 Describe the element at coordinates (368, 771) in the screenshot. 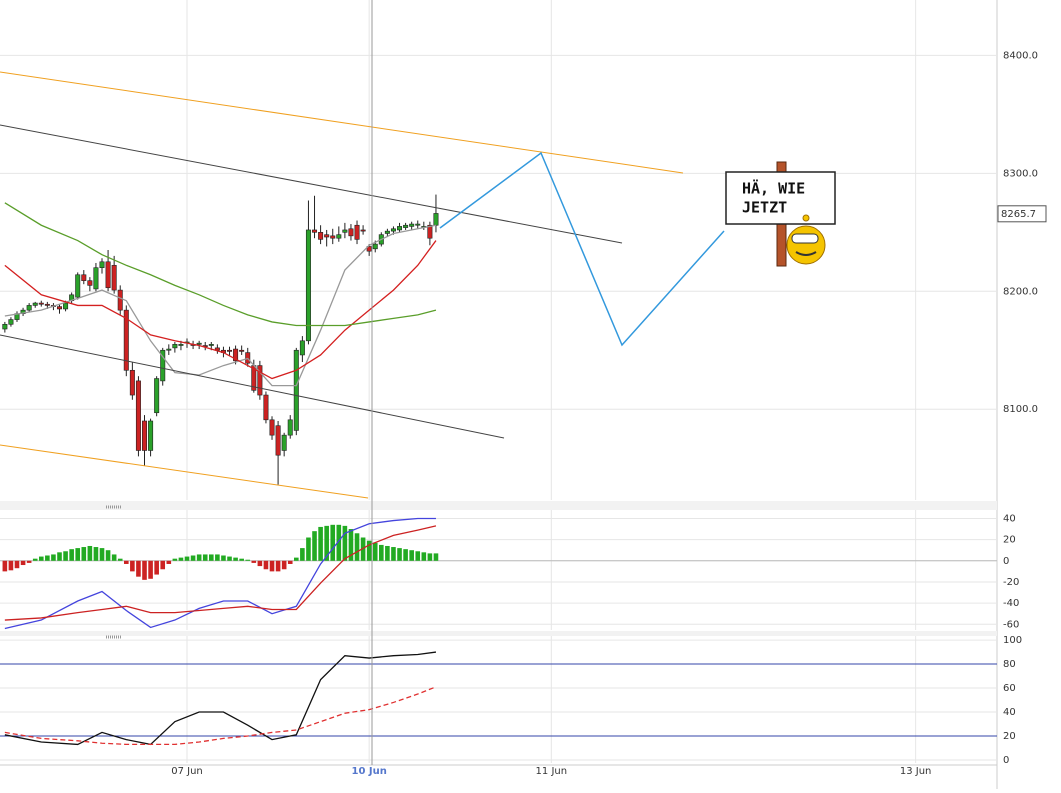

I see `x-tick-label: 10 Jun` at that location.